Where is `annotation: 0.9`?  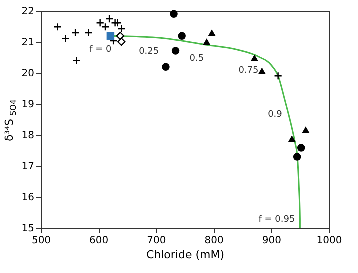
annotation: 0.9 is located at coordinates (275, 115).